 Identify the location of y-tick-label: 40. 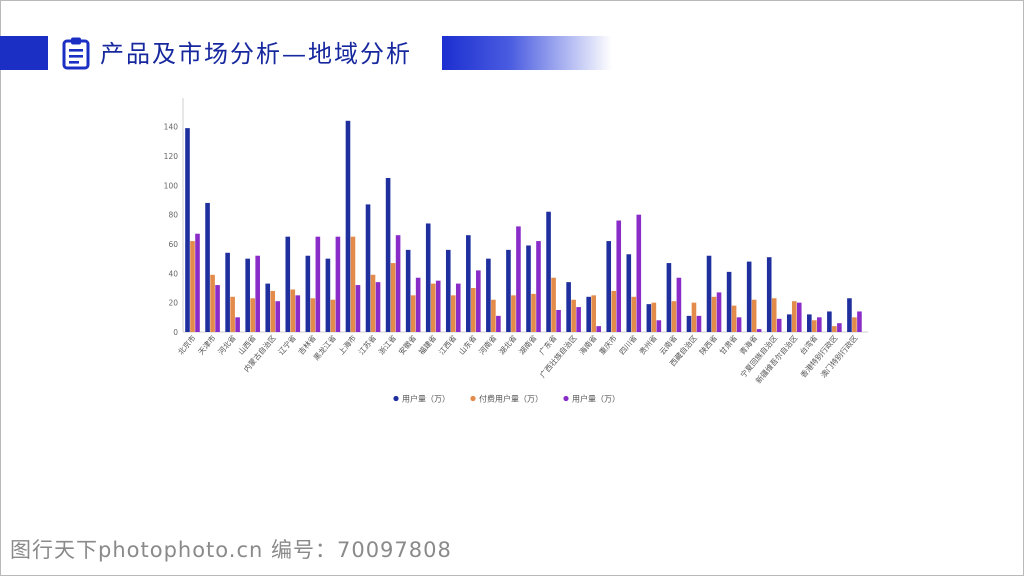
(173, 273).